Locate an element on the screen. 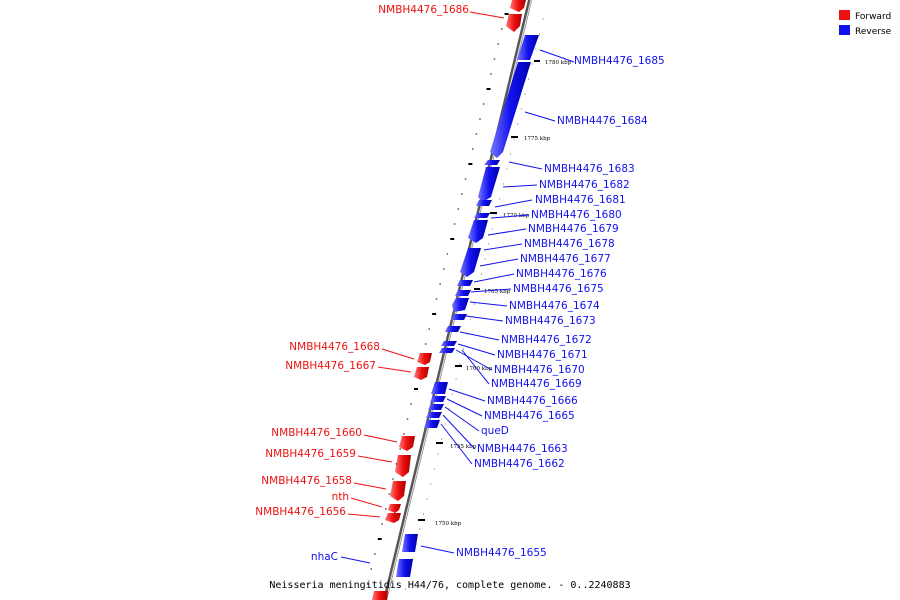 The height and width of the screenshot is (600, 900). gene-label-reverse: queD is located at coordinates (495, 431).